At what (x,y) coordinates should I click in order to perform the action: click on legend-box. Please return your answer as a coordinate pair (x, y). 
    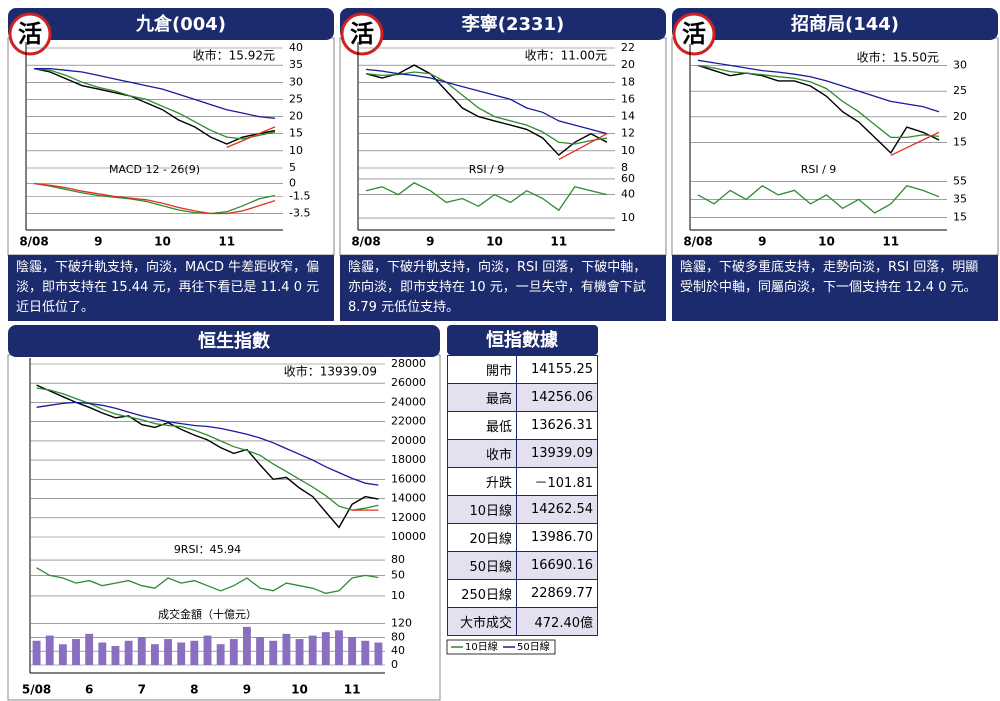
    Looking at the image, I should click on (501, 647).